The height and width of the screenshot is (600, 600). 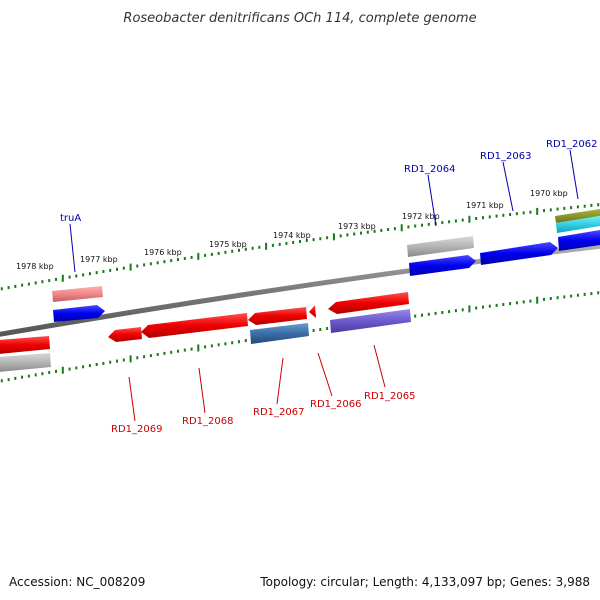 What do you see at coordinates (125, 334) in the screenshot?
I see `gene-RD1_2069` at bounding box center [125, 334].